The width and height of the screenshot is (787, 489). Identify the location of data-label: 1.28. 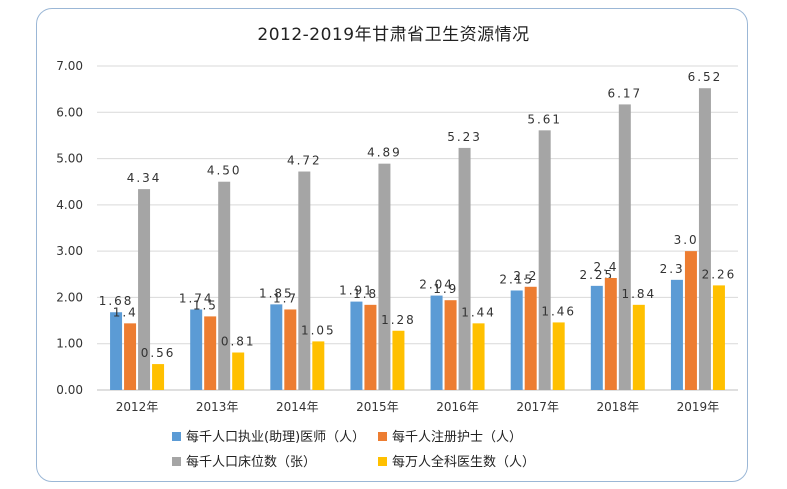
(398, 320).